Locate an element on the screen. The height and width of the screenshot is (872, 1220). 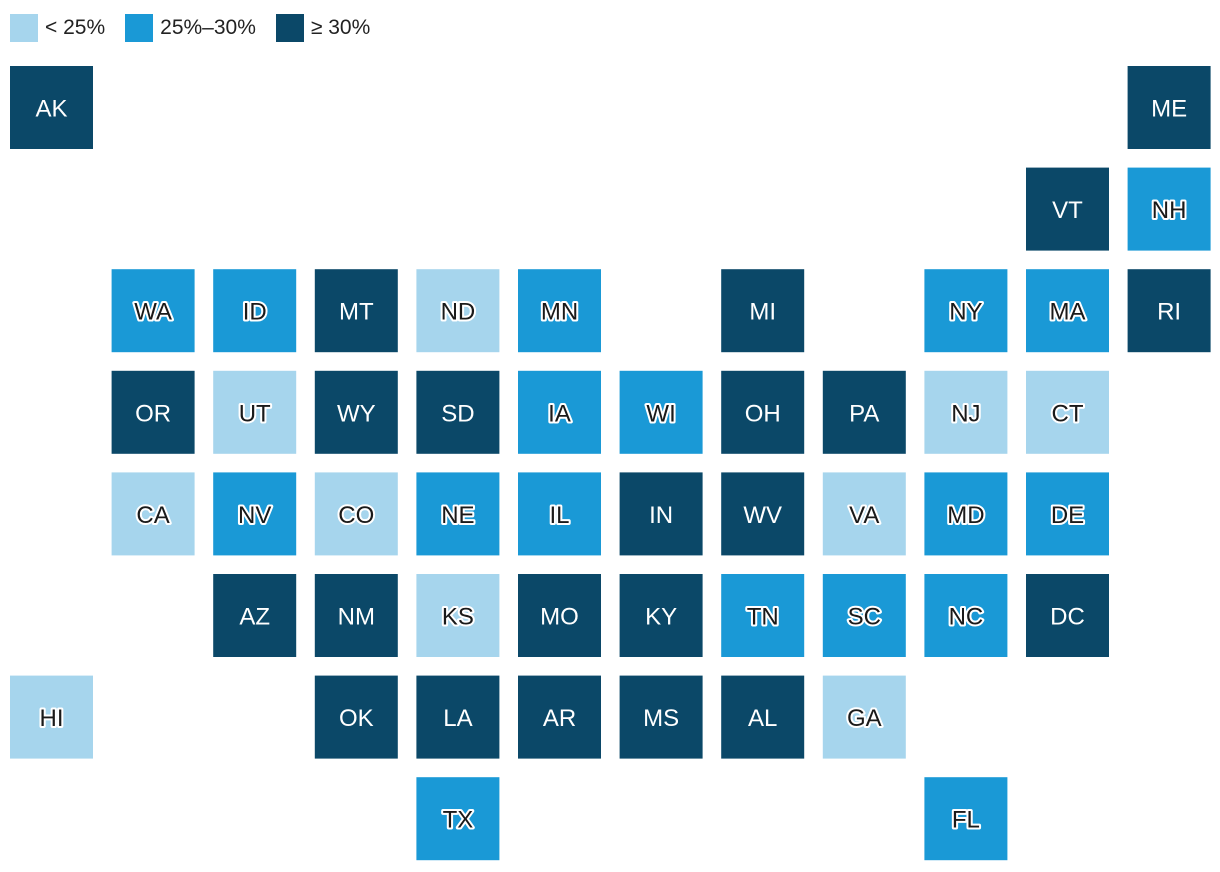
state-tile-nv: NV is located at coordinates (255, 514).